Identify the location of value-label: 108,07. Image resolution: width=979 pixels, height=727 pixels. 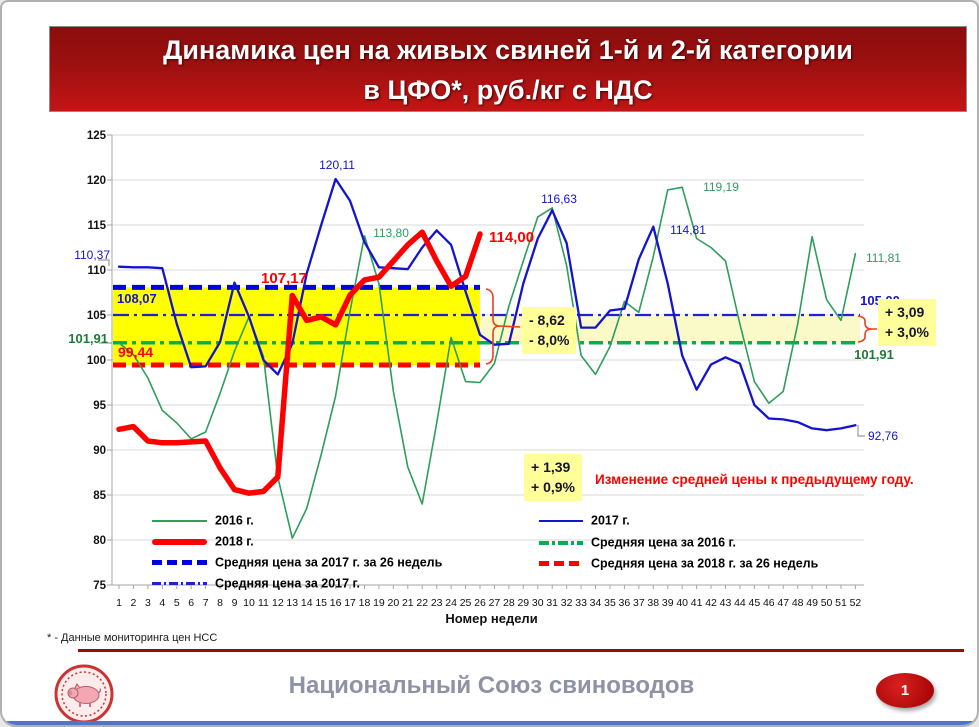
(137, 298).